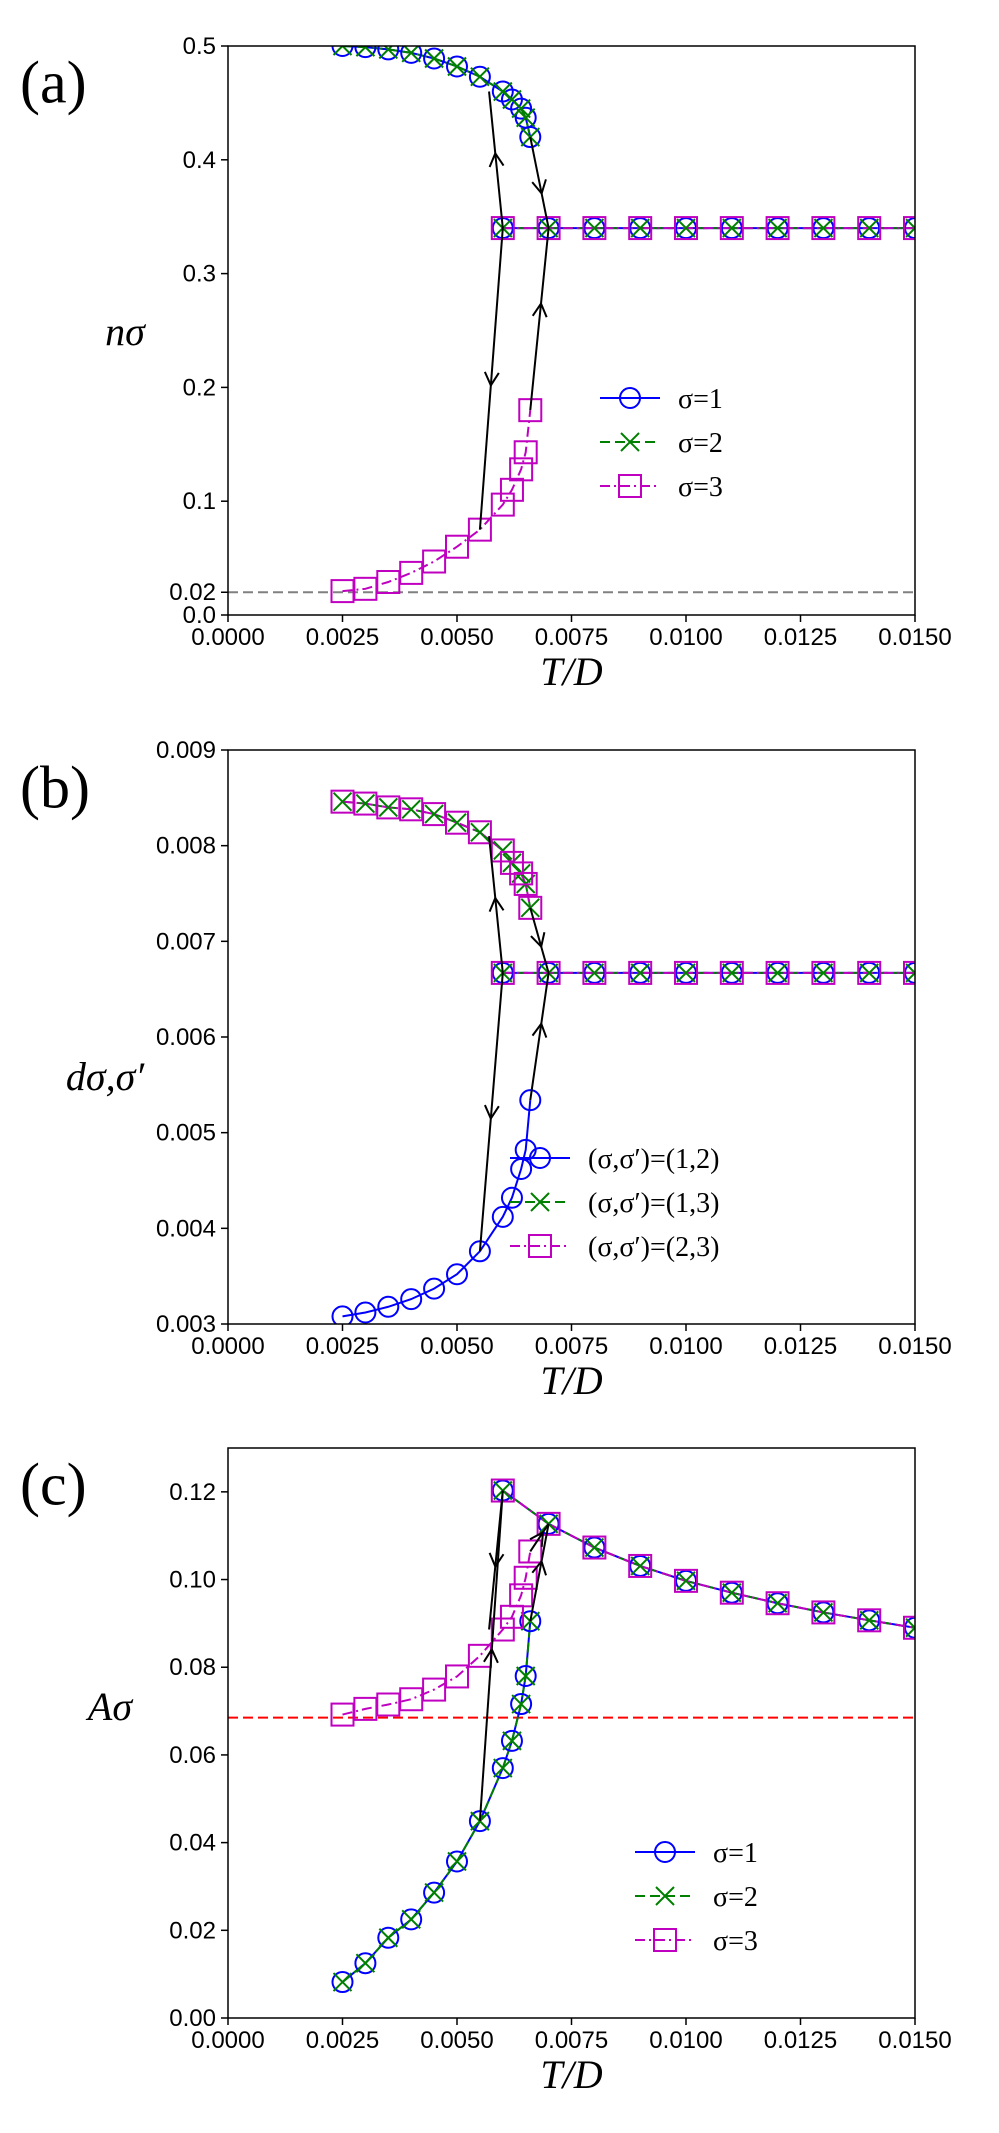  I want to click on y-tick-label: 0.0, so click(199, 615).